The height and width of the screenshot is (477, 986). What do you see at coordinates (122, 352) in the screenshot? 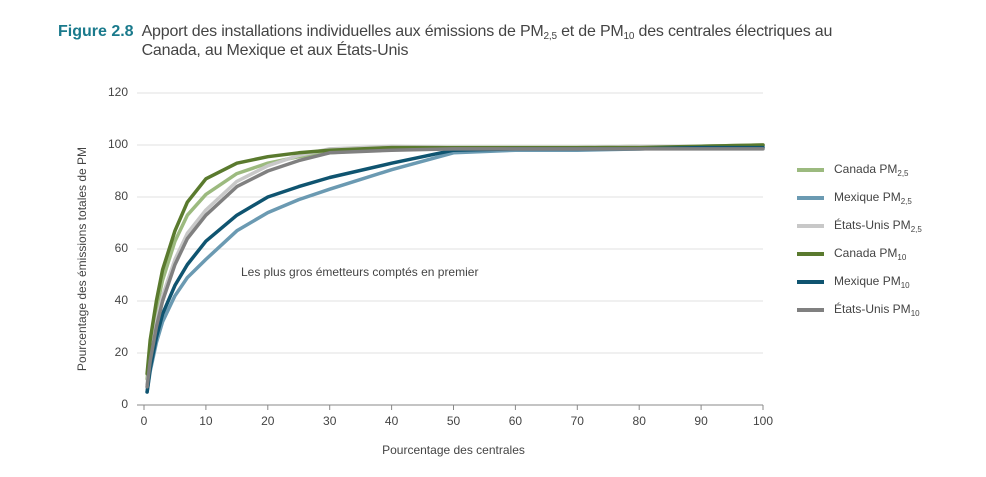
I see `y-tick-label: 20` at bounding box center [122, 352].